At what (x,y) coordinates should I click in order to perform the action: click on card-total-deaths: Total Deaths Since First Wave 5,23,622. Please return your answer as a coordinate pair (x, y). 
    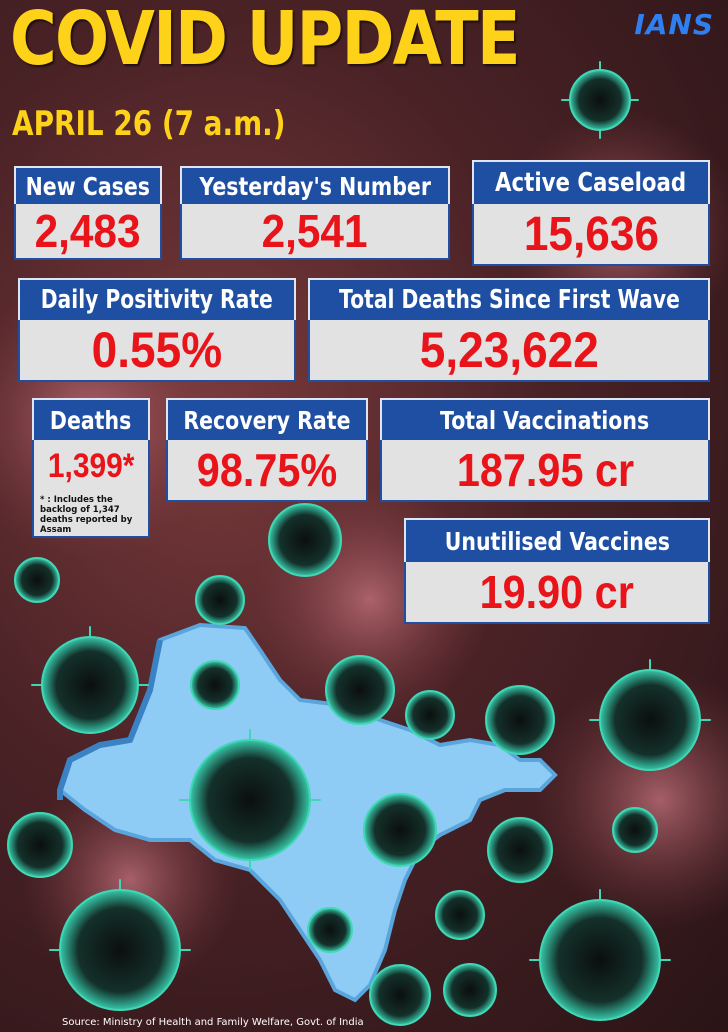
    Looking at the image, I should click on (509, 330).